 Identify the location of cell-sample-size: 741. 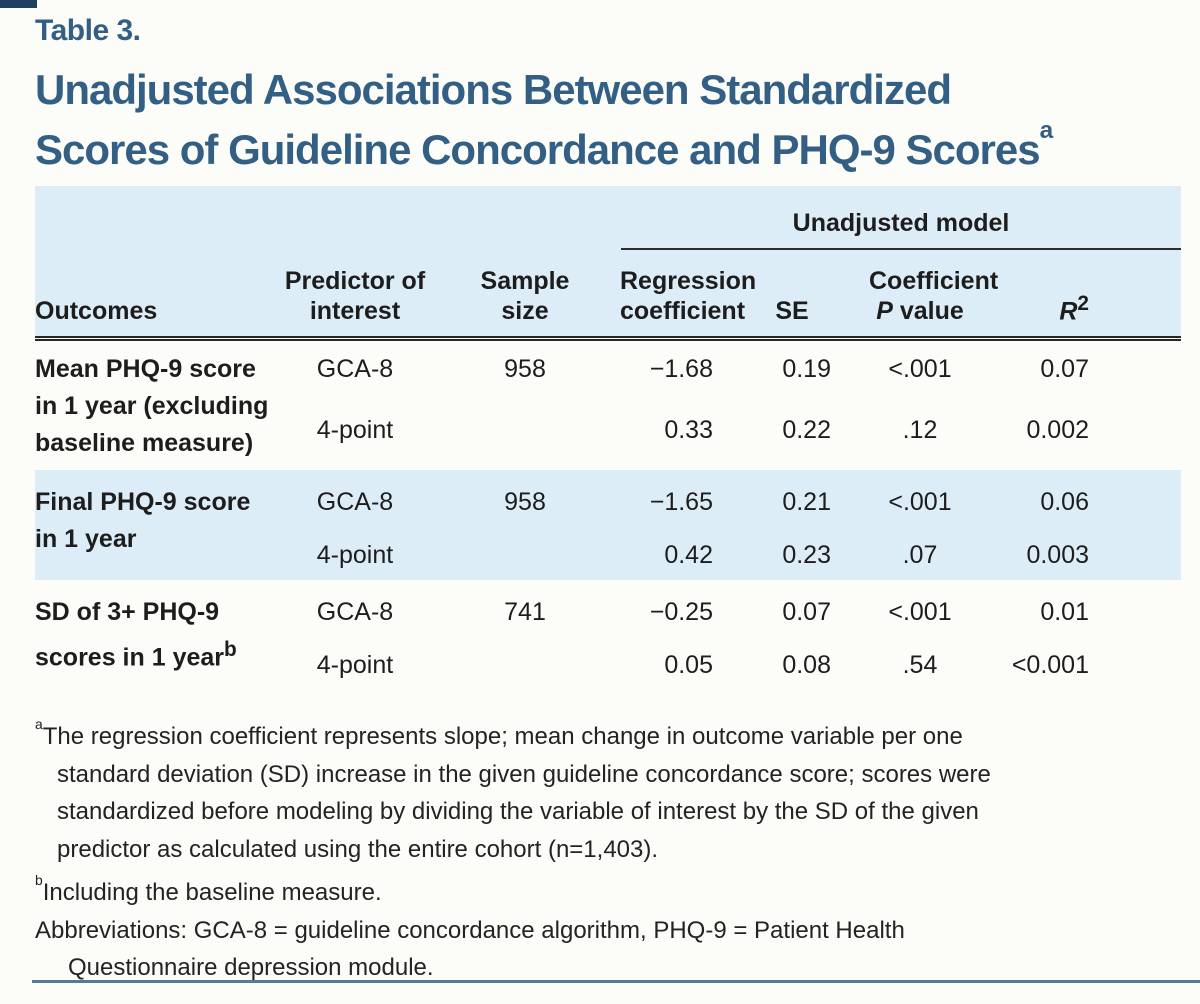
(525, 612).